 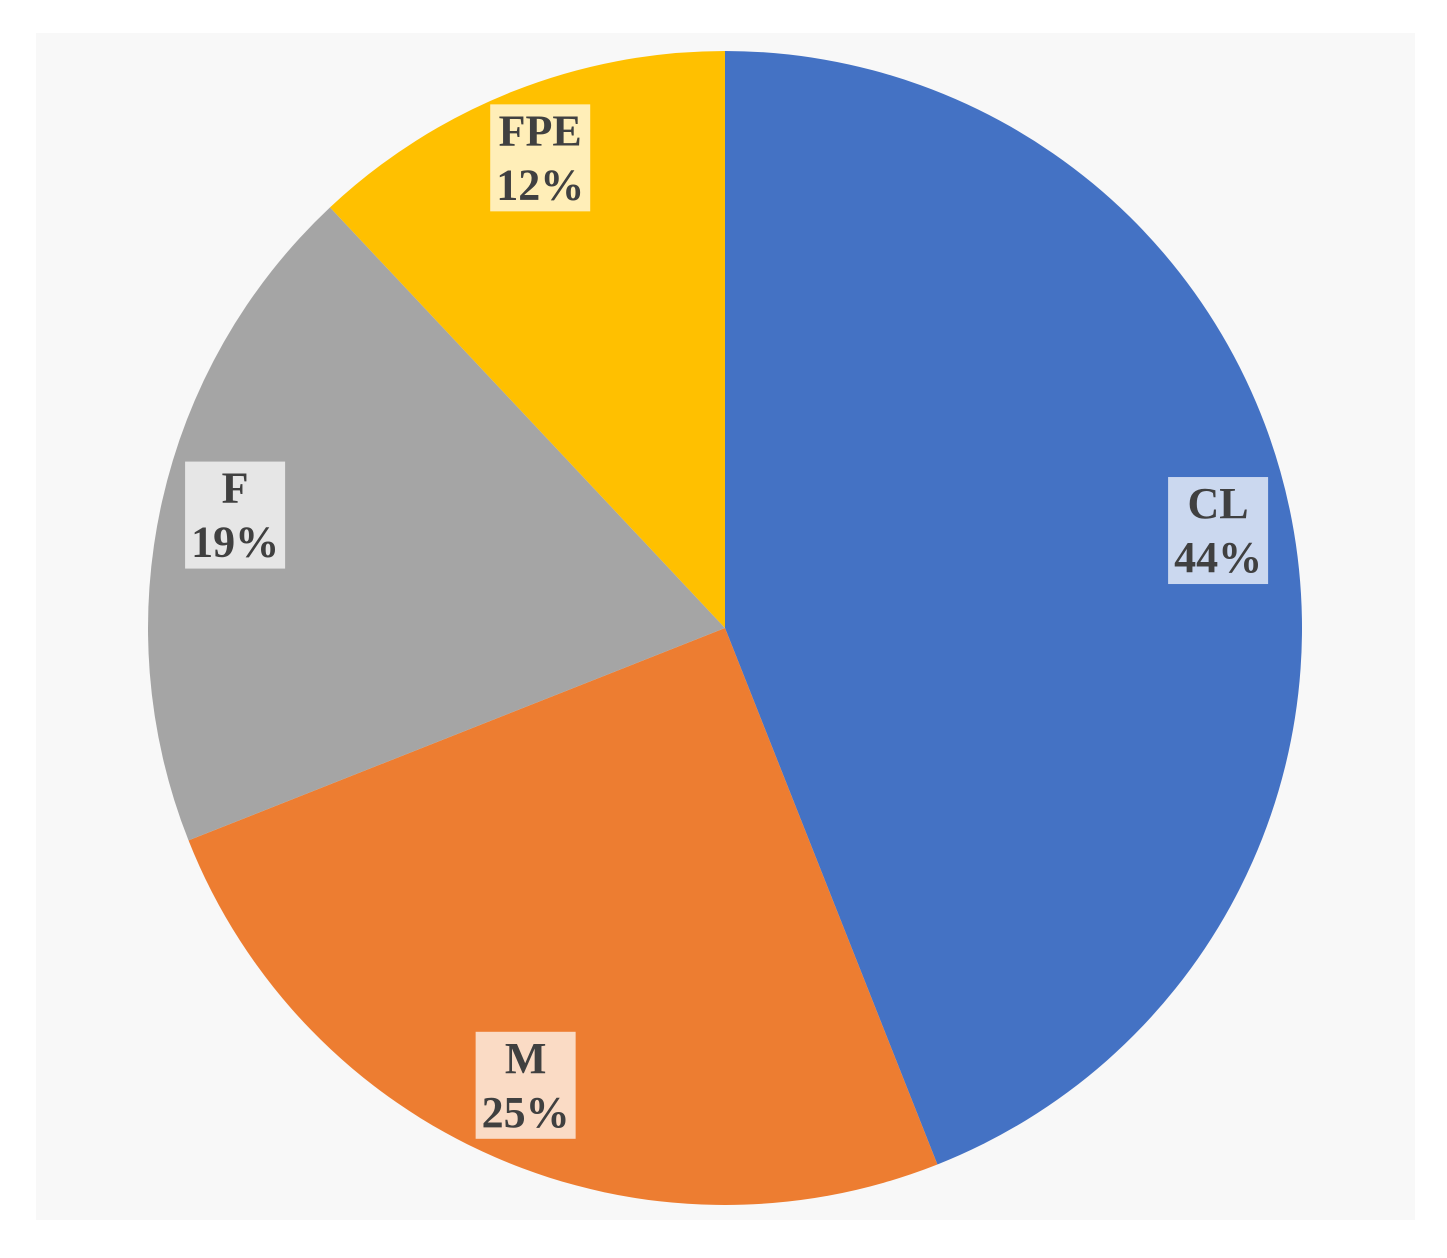 I want to click on data-label-category: FPE, so click(x=540, y=130).